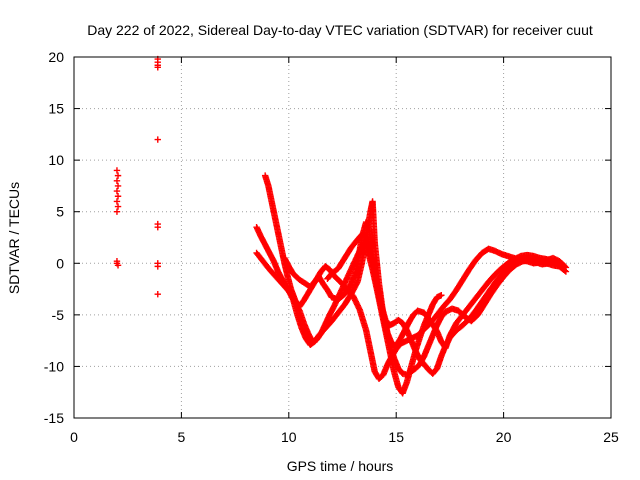 The width and height of the screenshot is (640, 480). I want to click on y-tick-label: 20, so click(56, 57).